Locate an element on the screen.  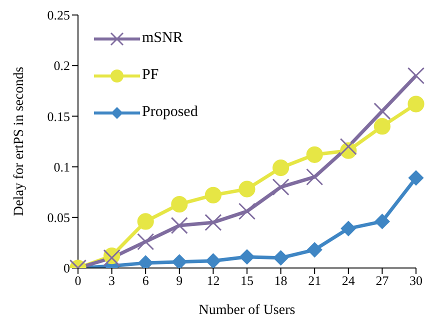
x-tick-label: 9 is located at coordinates (179, 280).